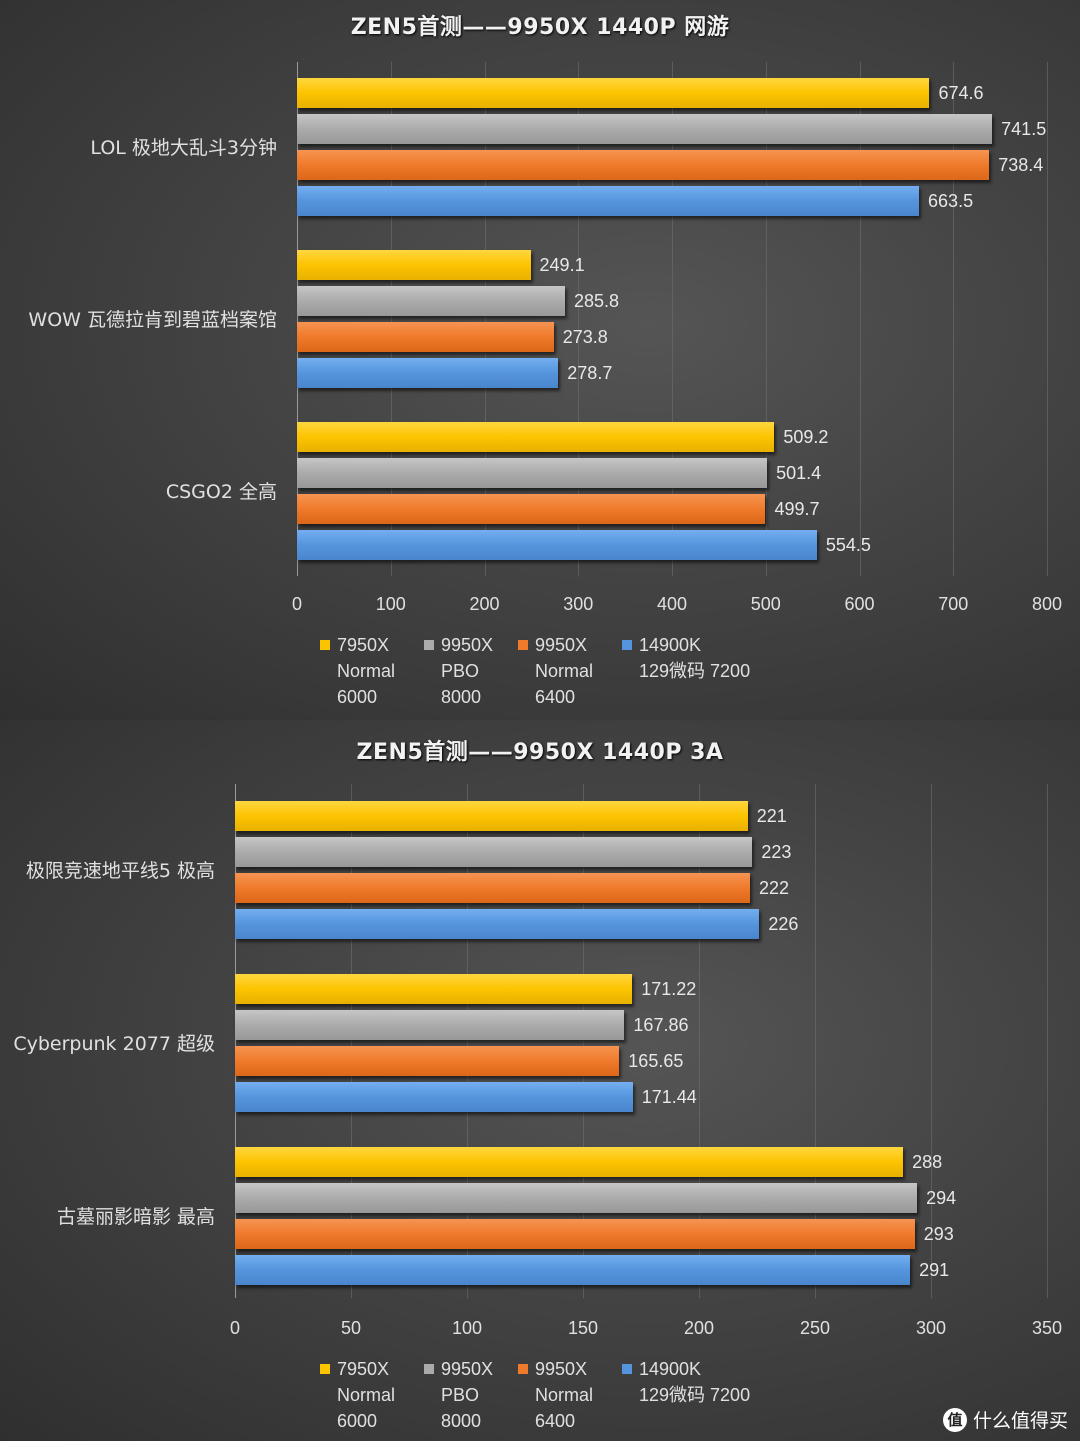  What do you see at coordinates (934, 1270) in the screenshot?
I see `value-label: 291` at bounding box center [934, 1270].